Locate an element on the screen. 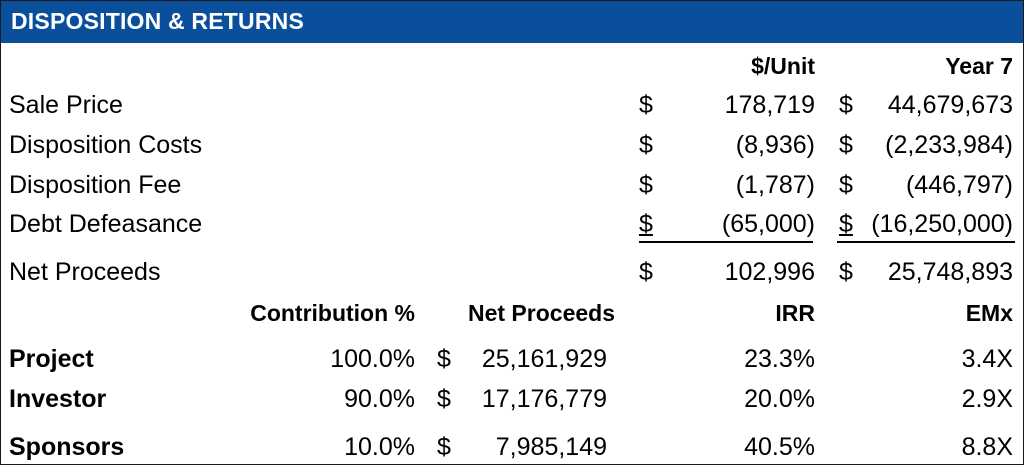 Image resolution: width=1024 pixels, height=465 pixels. disposition-fee-per-unit: (1,787) is located at coordinates (775, 185).